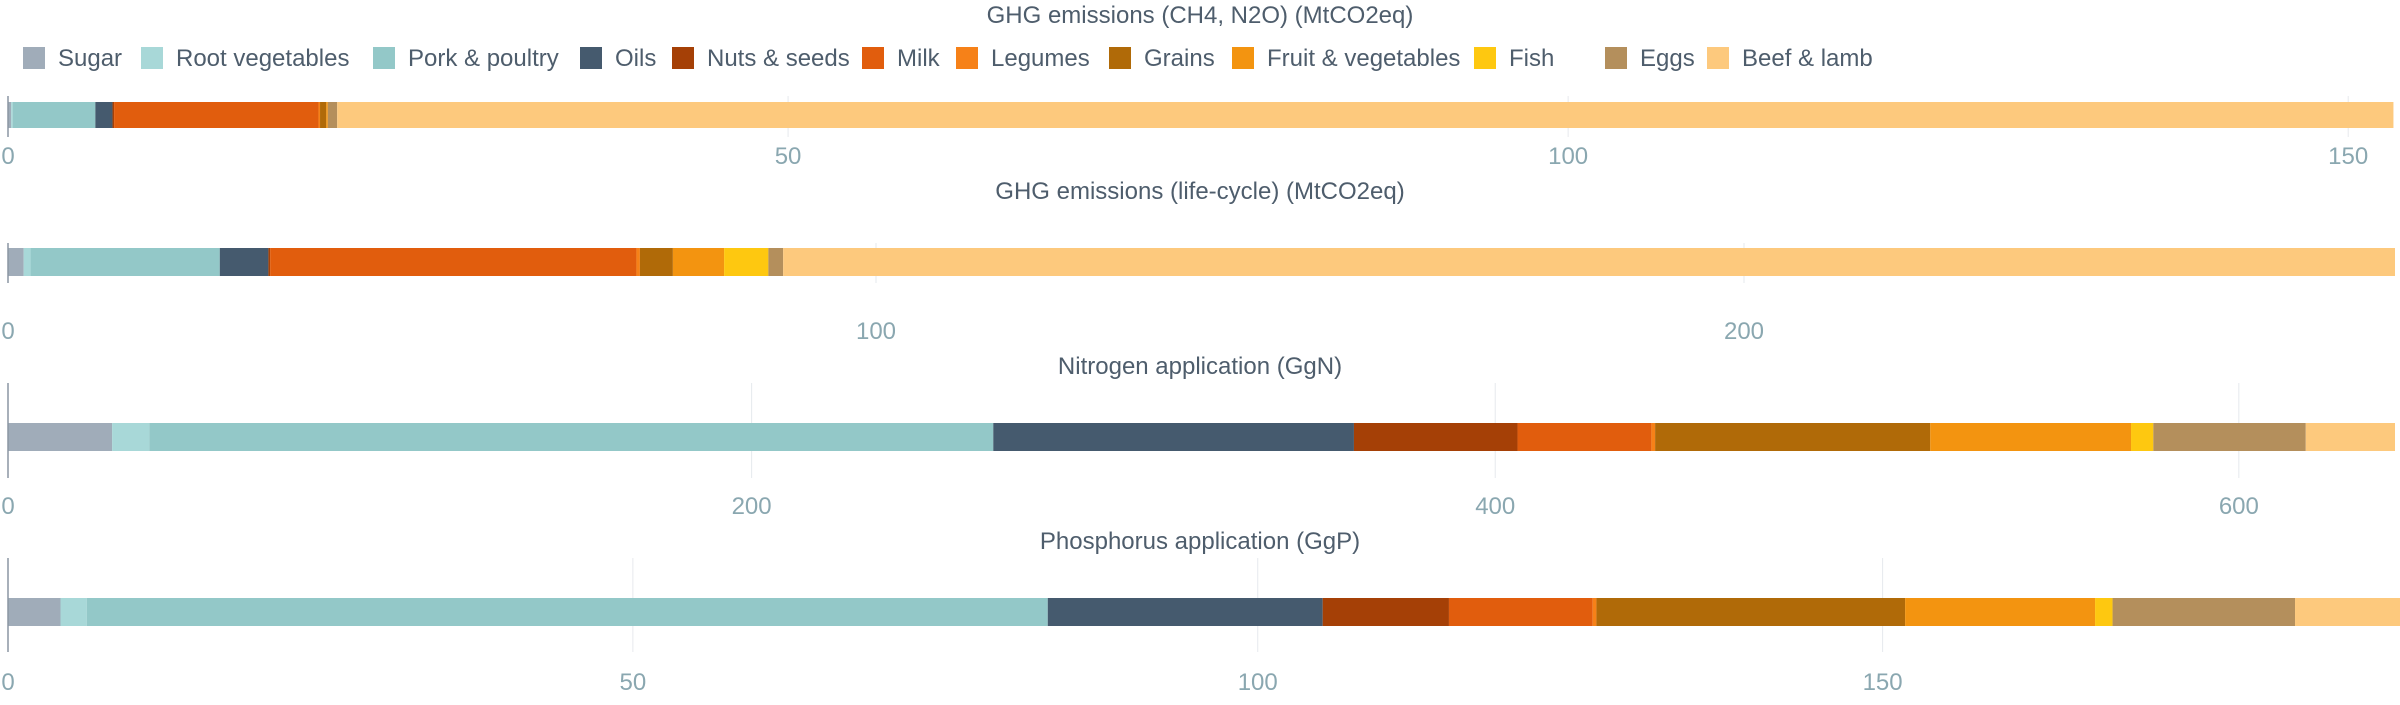 The width and height of the screenshot is (2400, 705). I want to click on legend-label: Fruit & vegetables, so click(1363, 58).